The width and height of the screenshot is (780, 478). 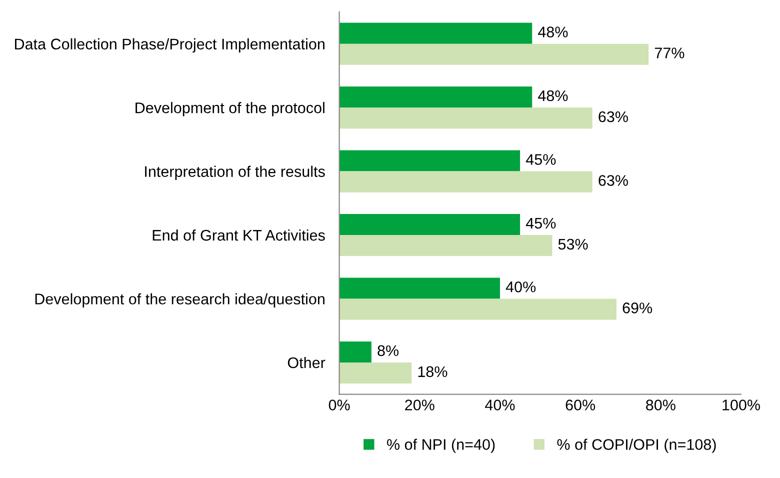 What do you see at coordinates (179, 300) in the screenshot?
I see `y-tick-label: Development of the research idea/question` at bounding box center [179, 300].